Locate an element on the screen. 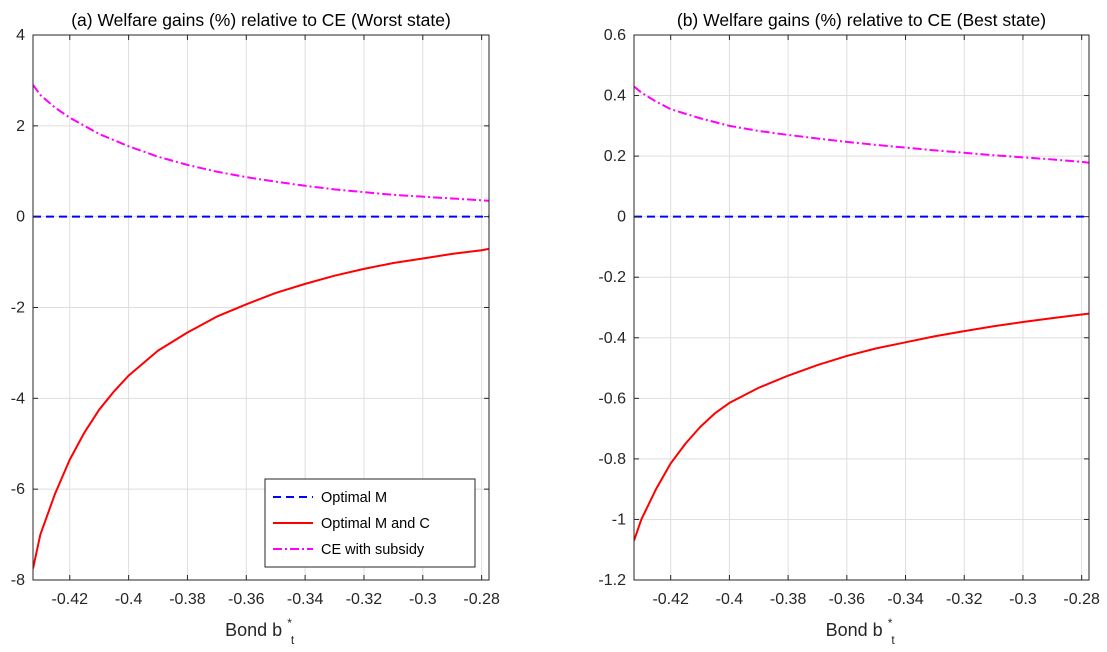  panel-a-legend-label-2: CE with subsidy is located at coordinates (373, 550).